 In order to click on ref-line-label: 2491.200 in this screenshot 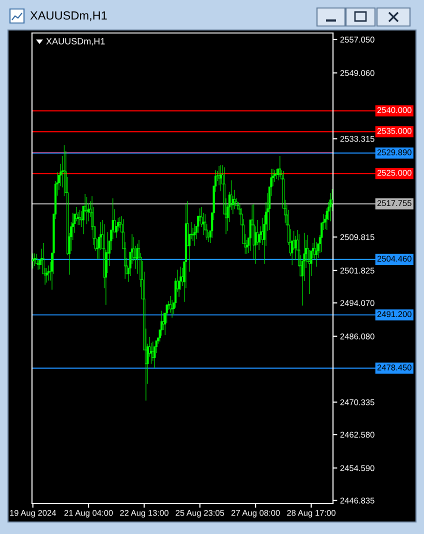, I will do `click(394, 314)`.